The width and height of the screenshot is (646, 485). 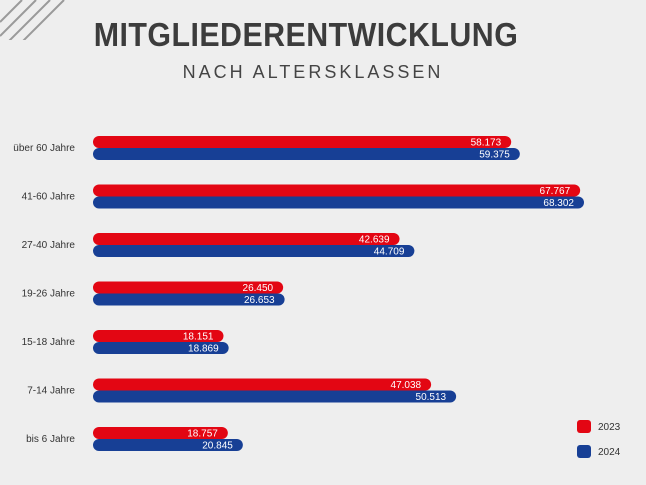 What do you see at coordinates (584, 451) in the screenshot?
I see `legend-swatch-2024` at bounding box center [584, 451].